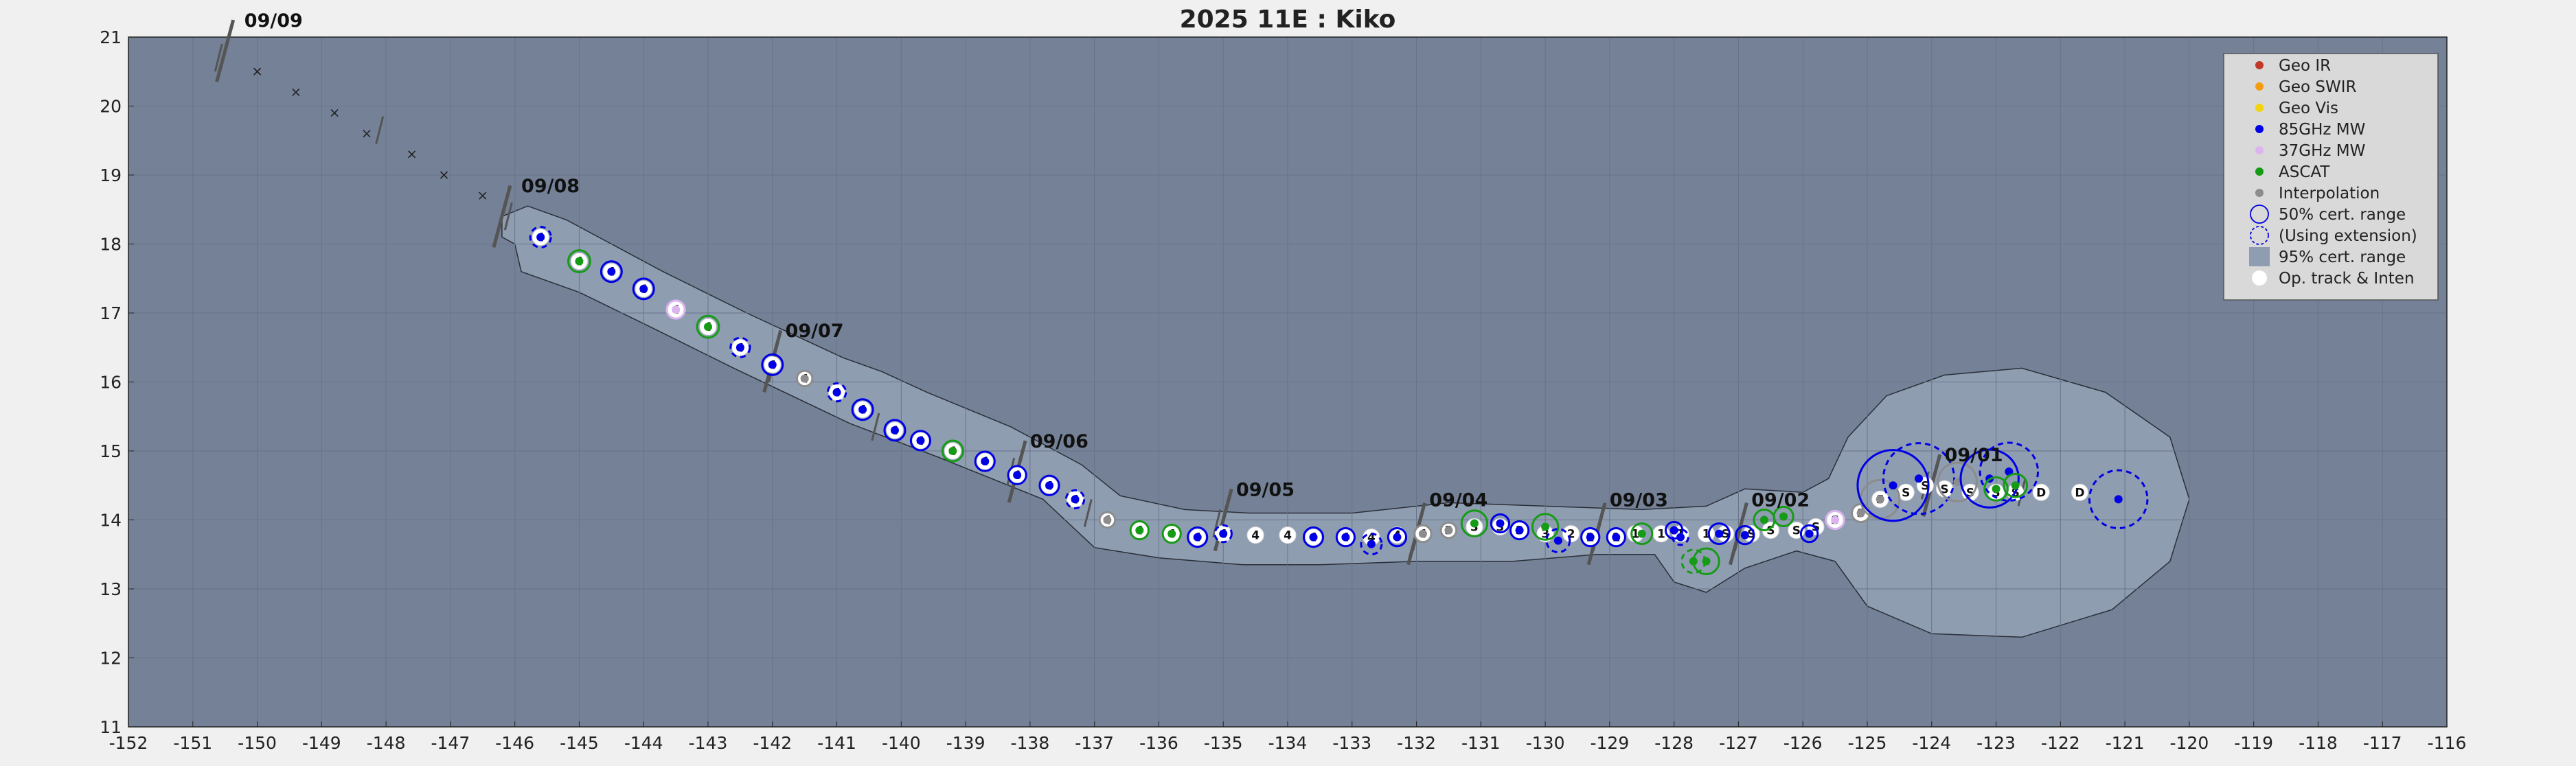 This screenshot has width=2576, height=766. I want to click on x-tick-label: -136, so click(1158, 743).